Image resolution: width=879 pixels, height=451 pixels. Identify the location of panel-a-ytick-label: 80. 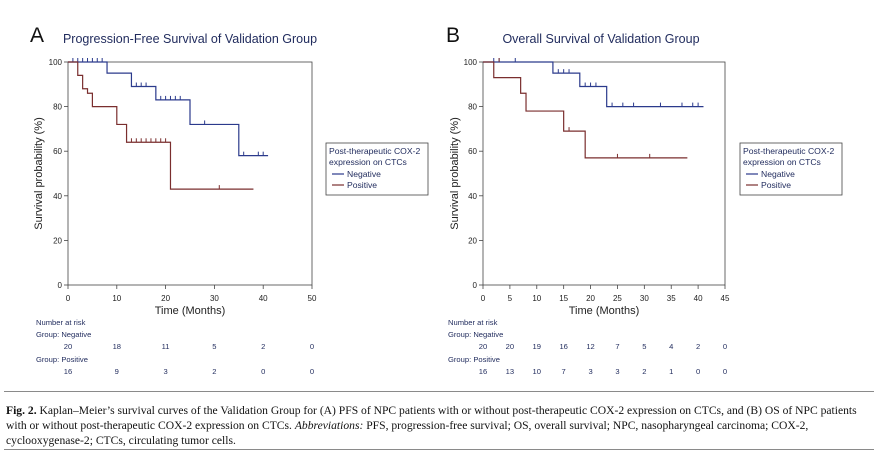
(57, 107).